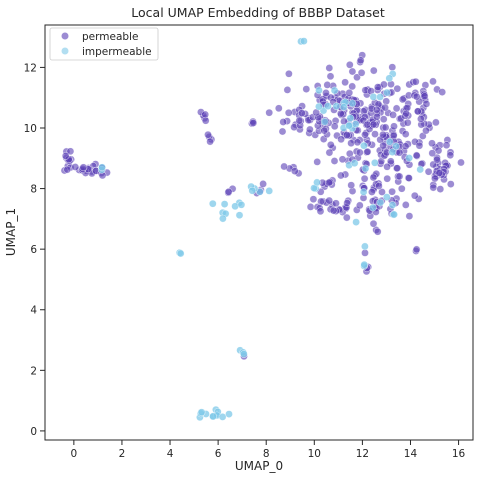 The image size is (480, 480). Describe the element at coordinates (459, 454) in the screenshot. I see `x-tick-label: 16` at that location.